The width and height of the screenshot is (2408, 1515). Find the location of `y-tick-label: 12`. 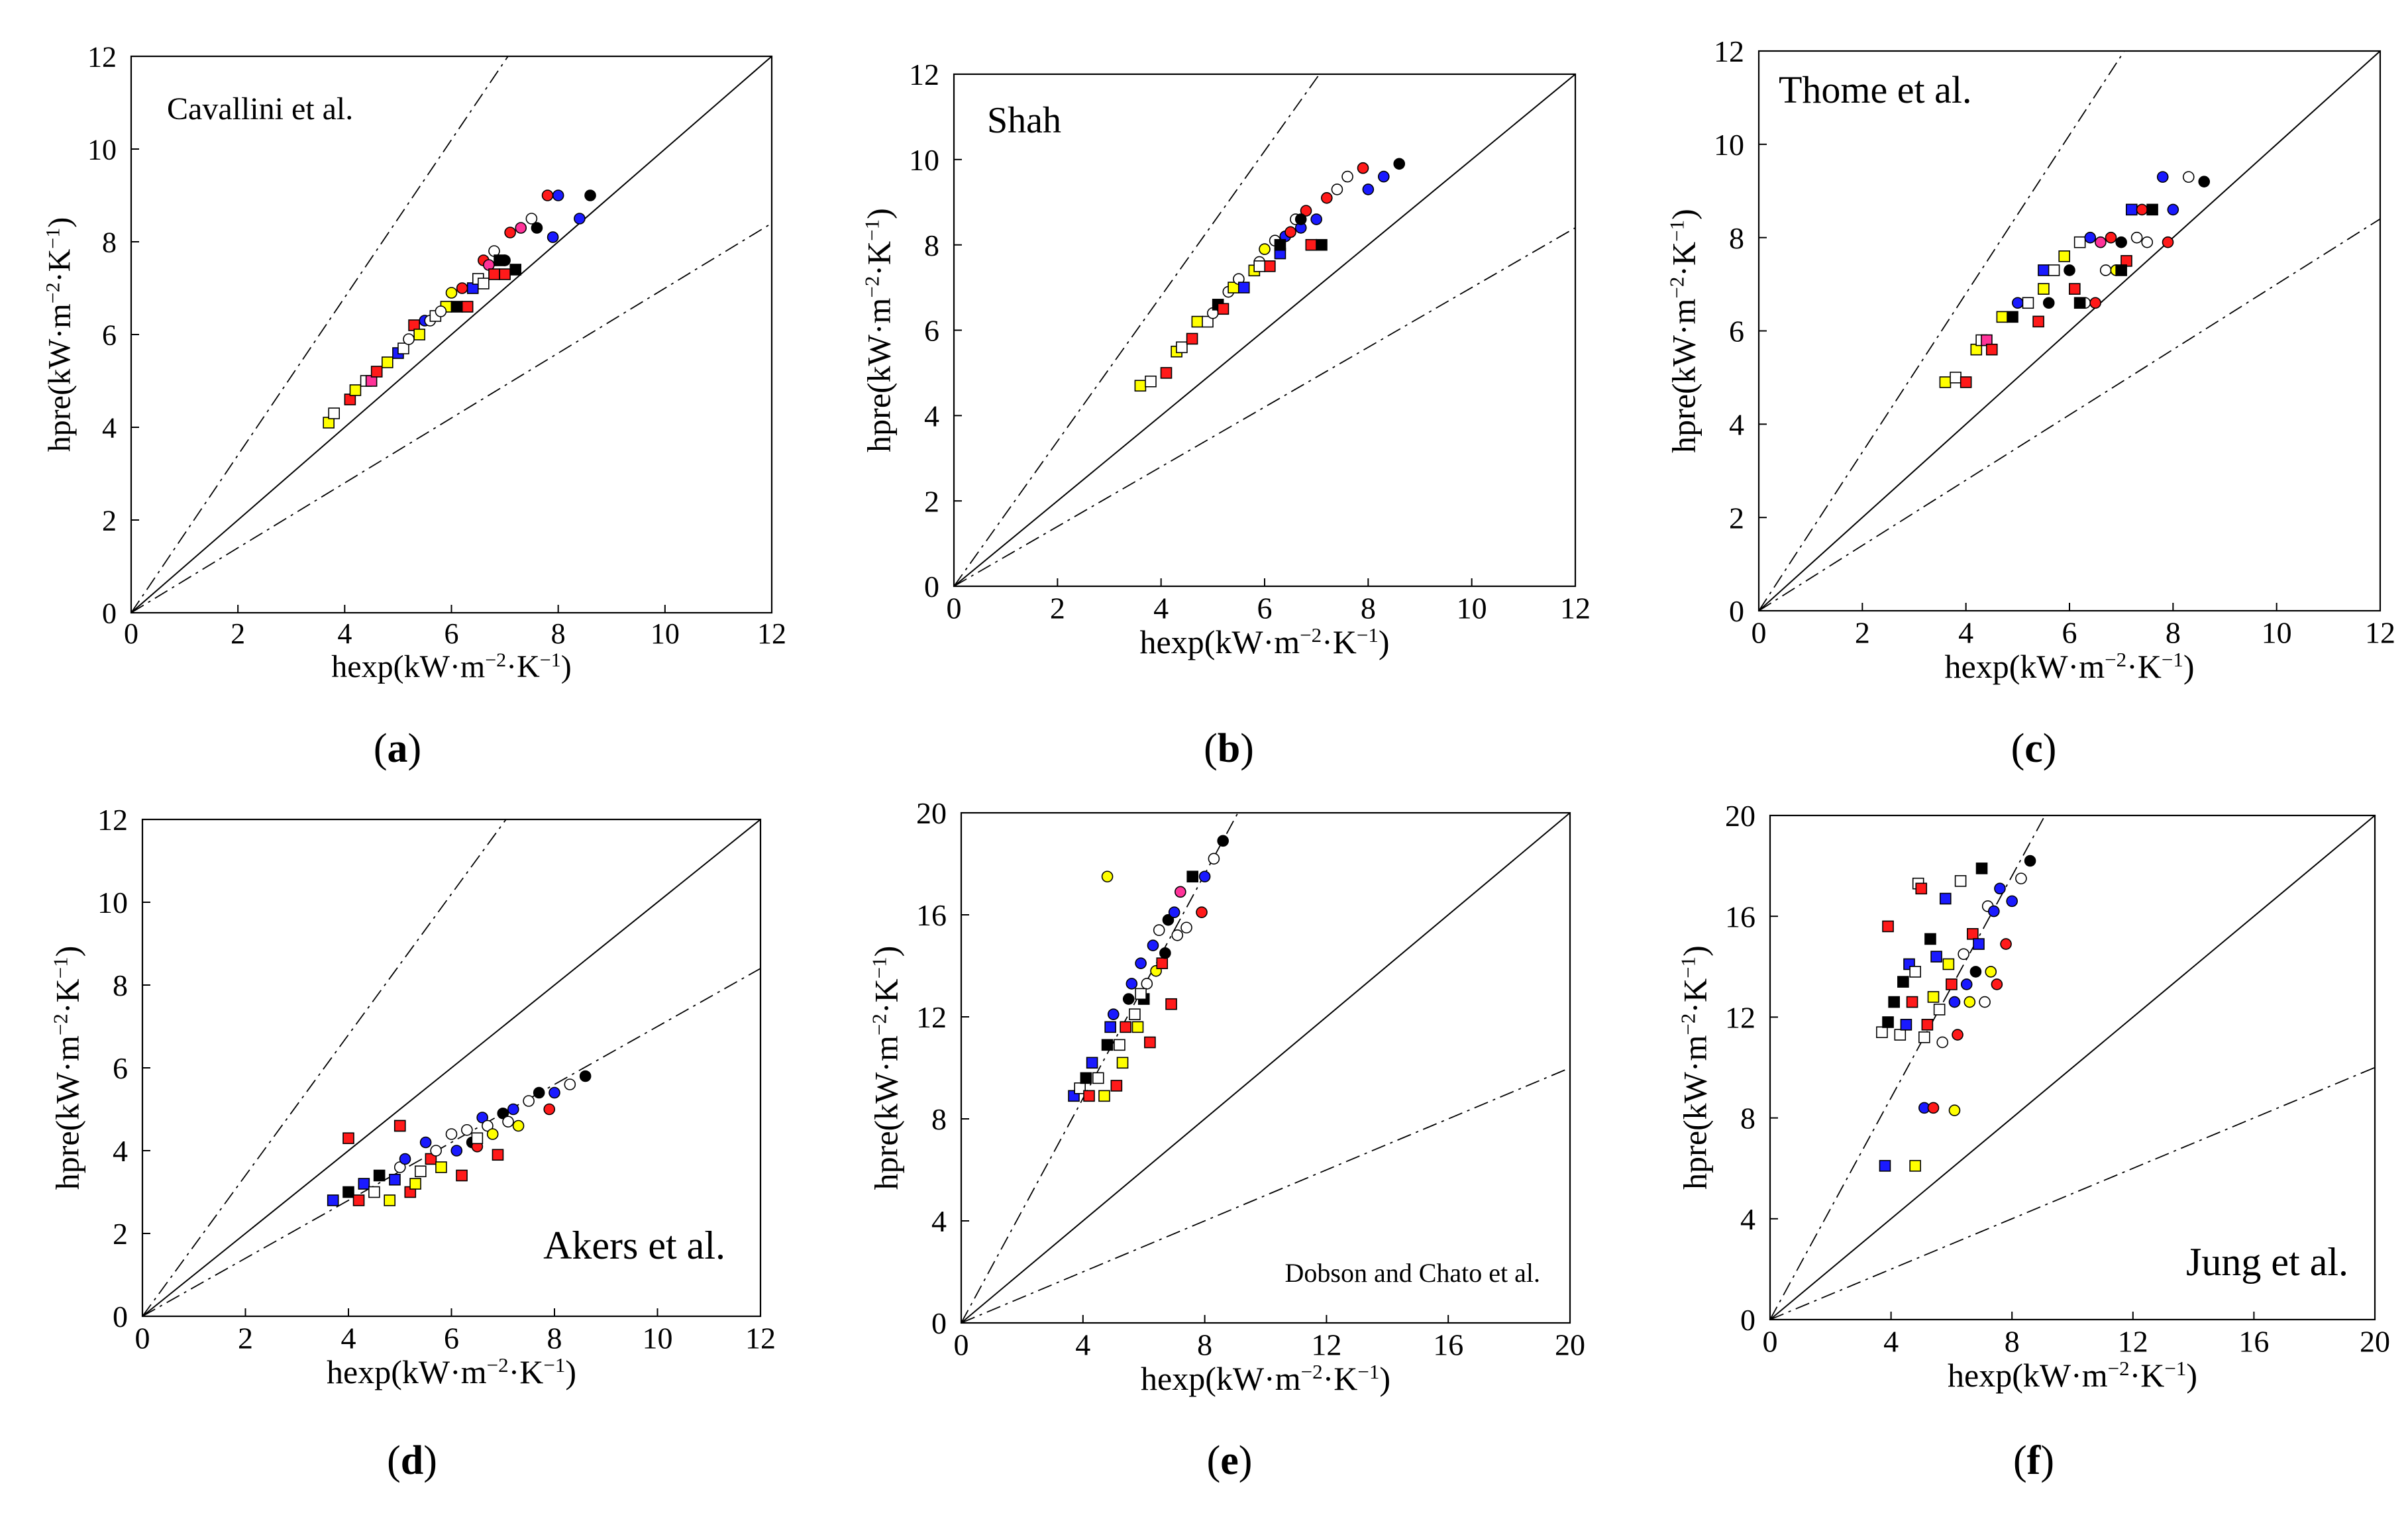

y-tick-label: 12 is located at coordinates (112, 820).